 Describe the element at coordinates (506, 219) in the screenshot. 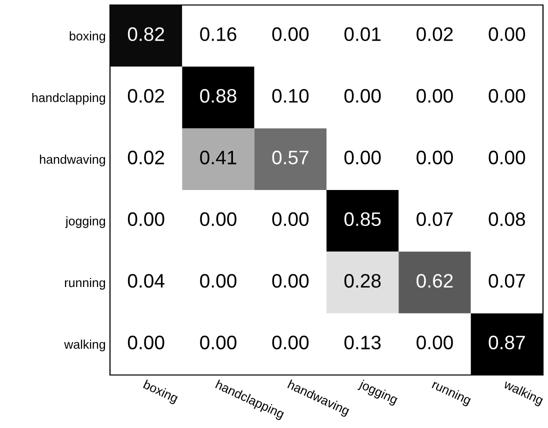

I see `data-label: 0.08` at that location.